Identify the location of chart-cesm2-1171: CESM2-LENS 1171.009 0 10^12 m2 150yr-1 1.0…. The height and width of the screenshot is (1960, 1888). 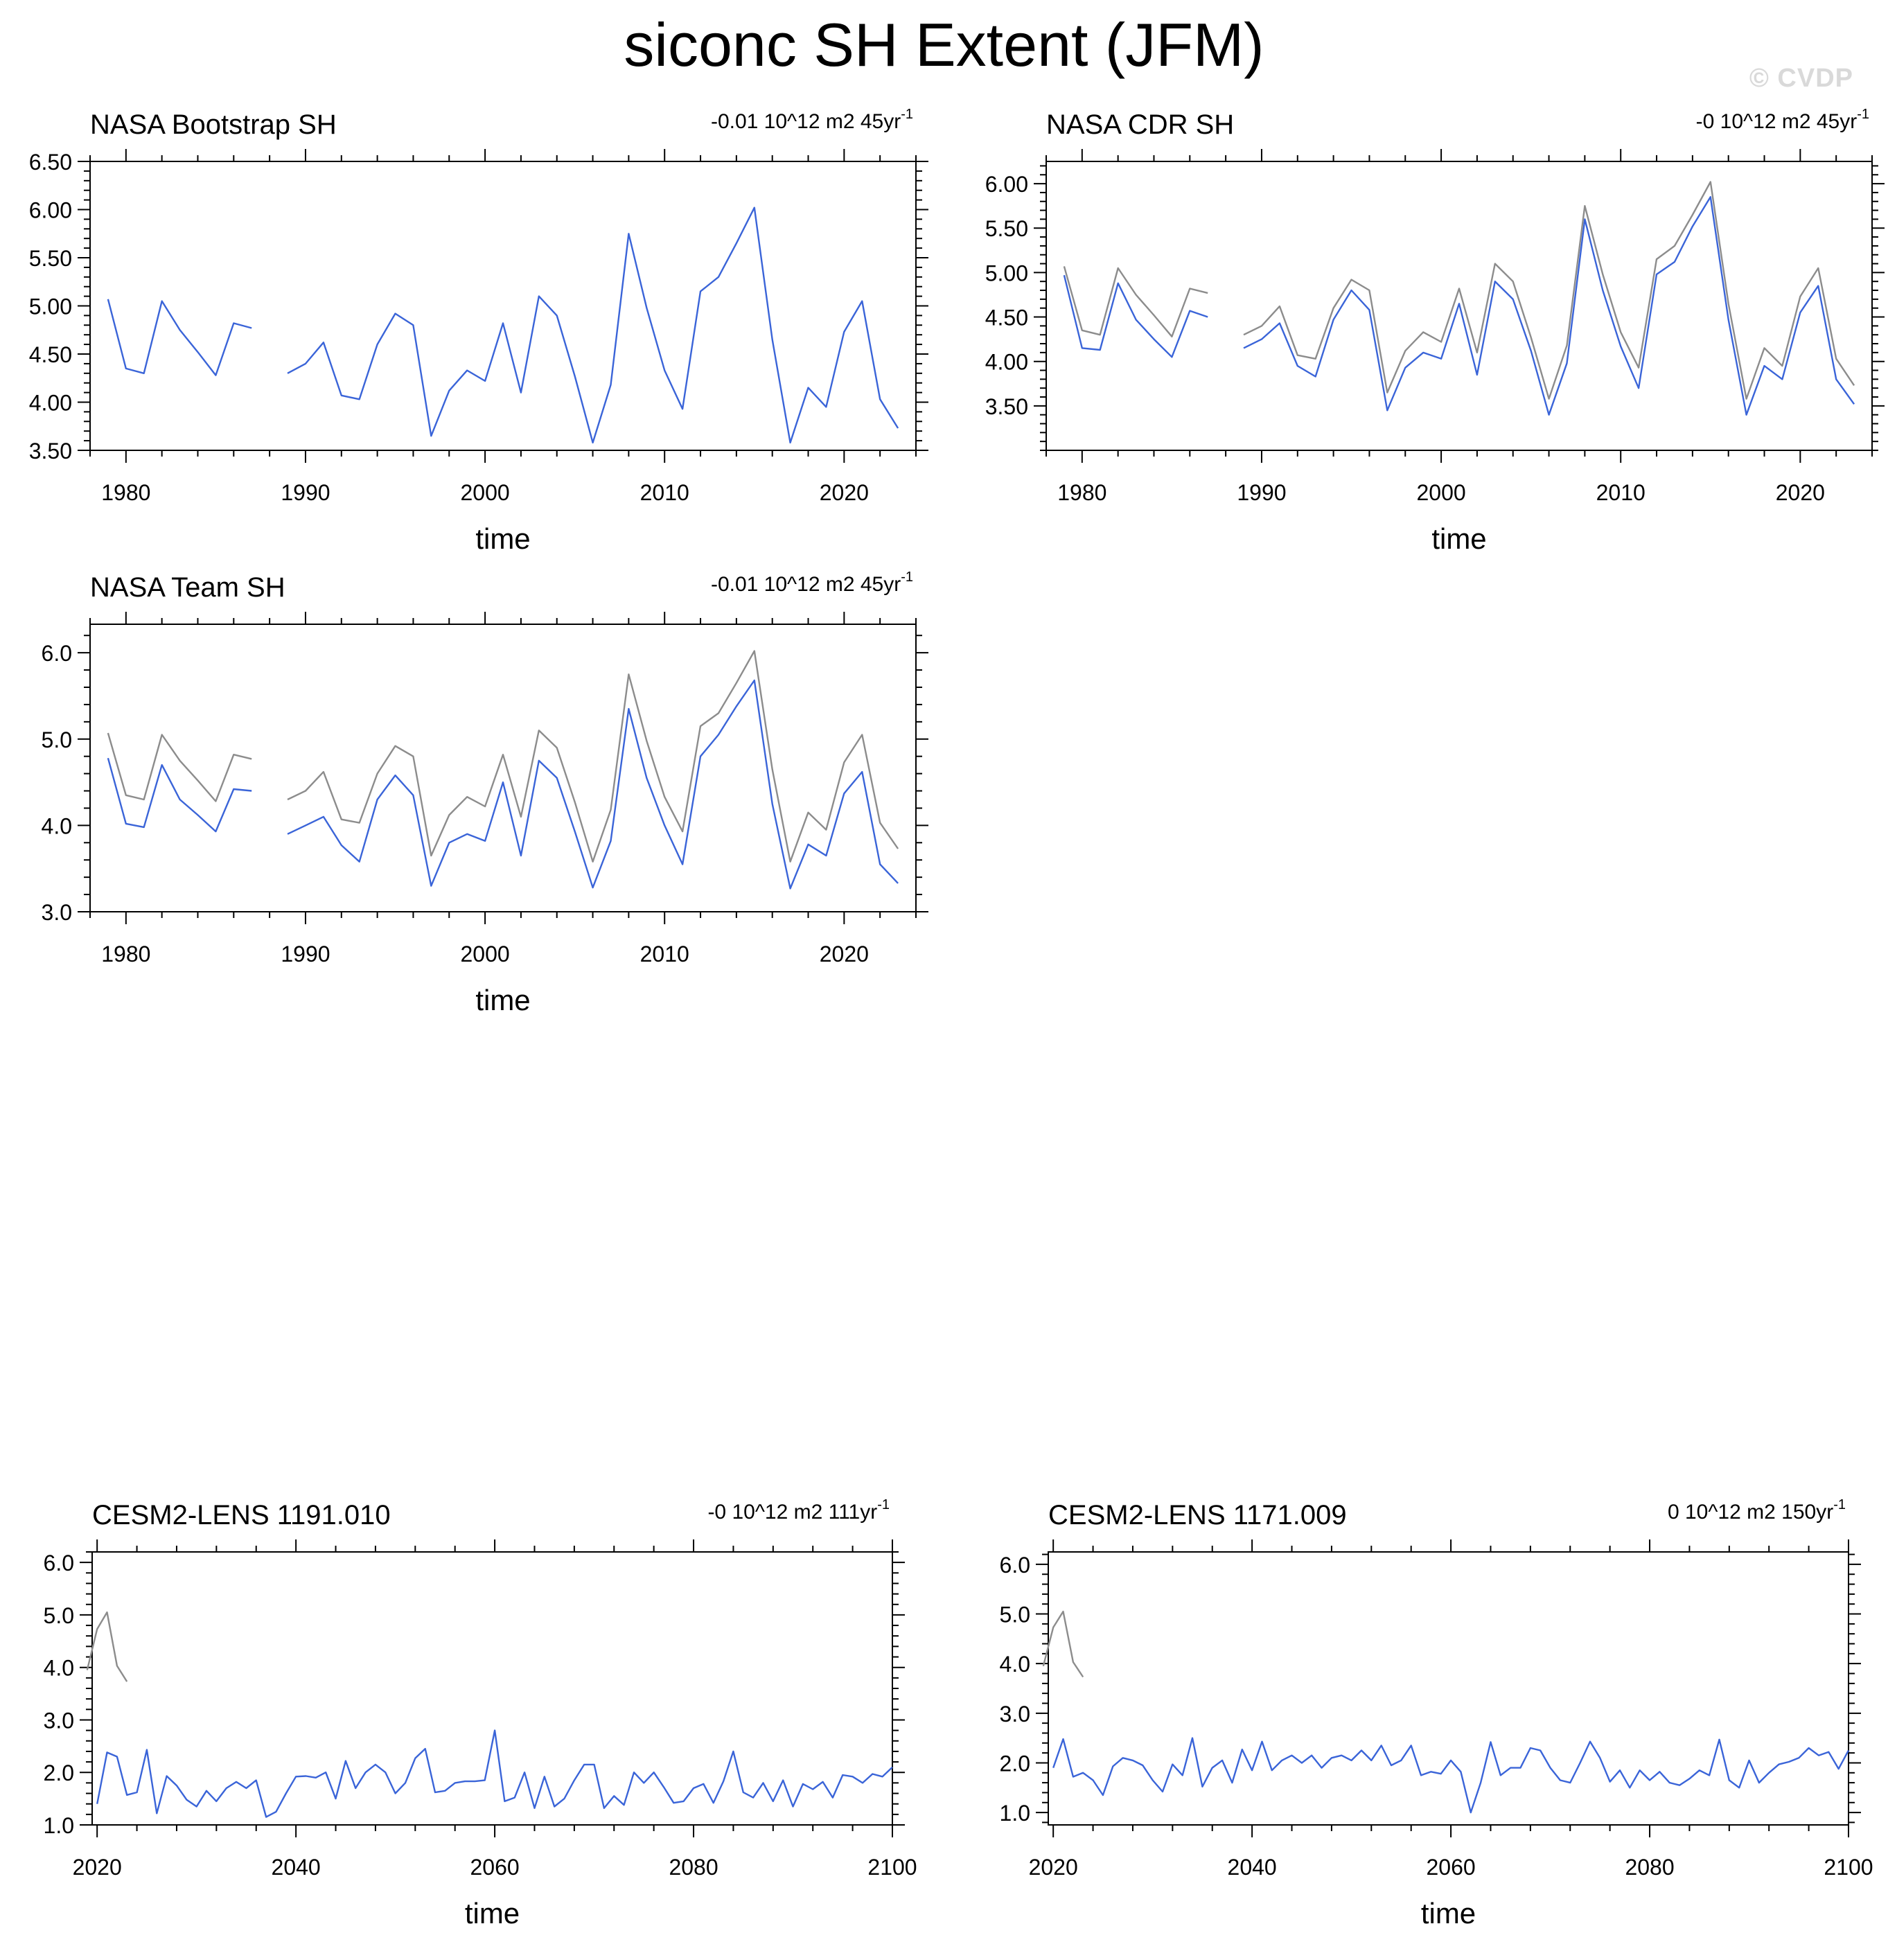
(1436, 1713).